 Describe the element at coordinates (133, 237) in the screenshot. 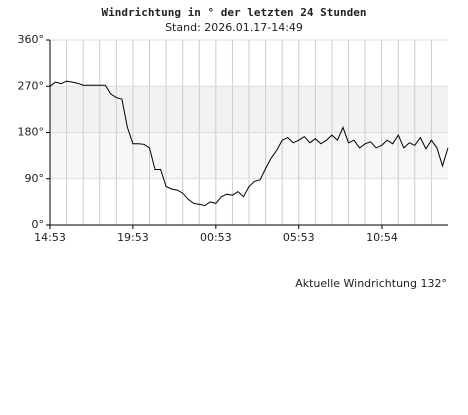

I see `x-tick-label: 19:53` at that location.